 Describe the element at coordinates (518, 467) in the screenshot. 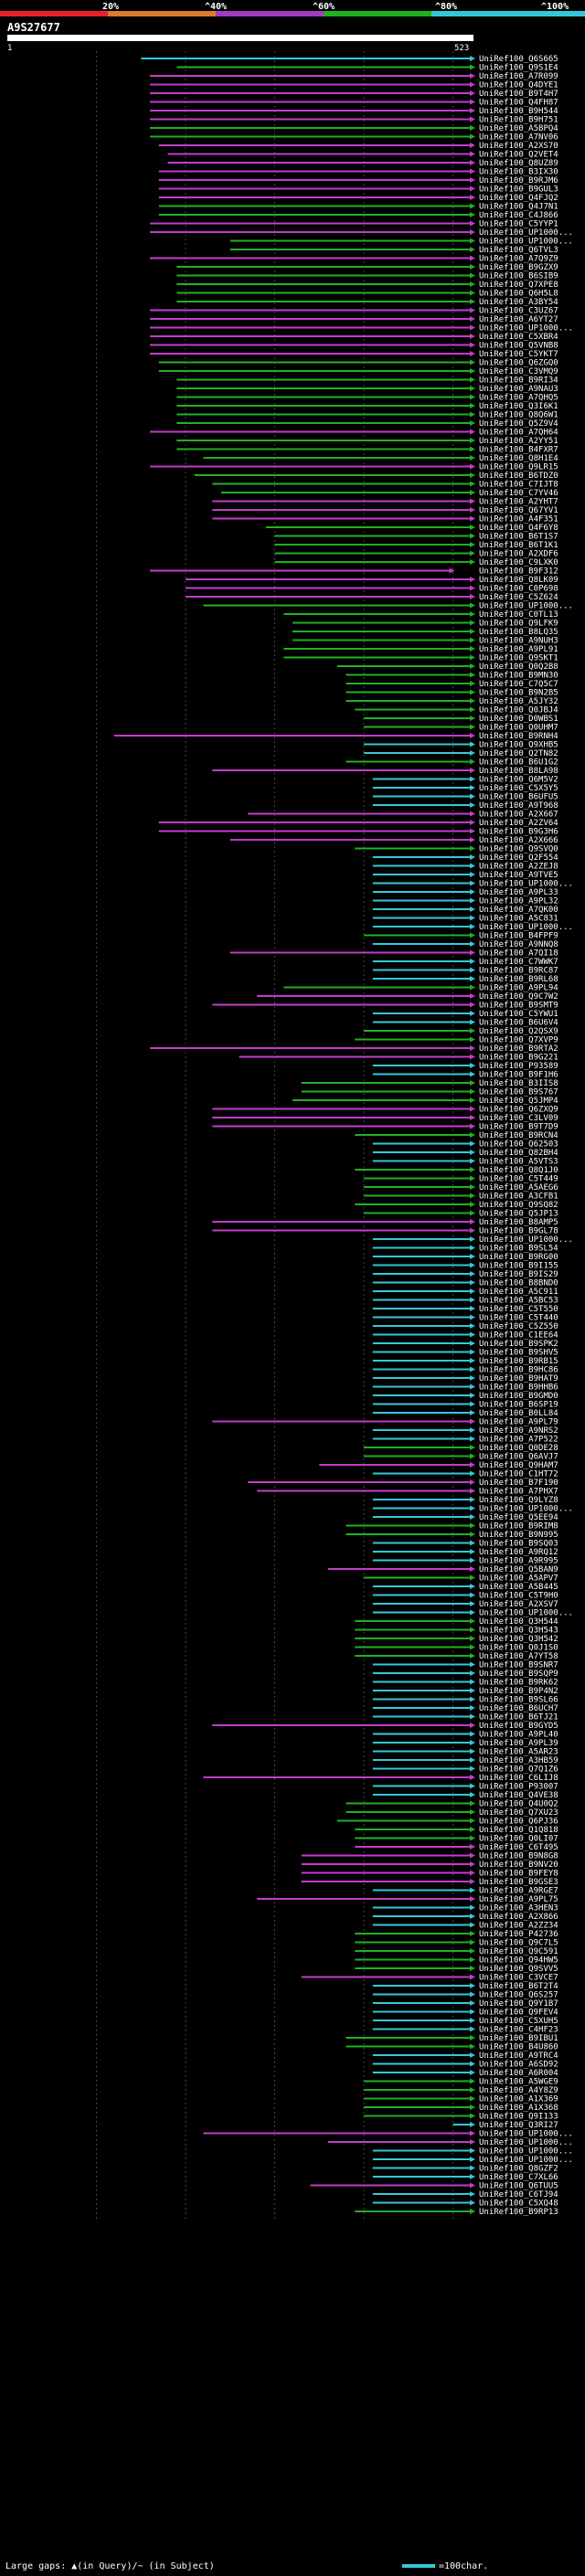

I see `hit-label: UniRef100_Q9LR15` at that location.